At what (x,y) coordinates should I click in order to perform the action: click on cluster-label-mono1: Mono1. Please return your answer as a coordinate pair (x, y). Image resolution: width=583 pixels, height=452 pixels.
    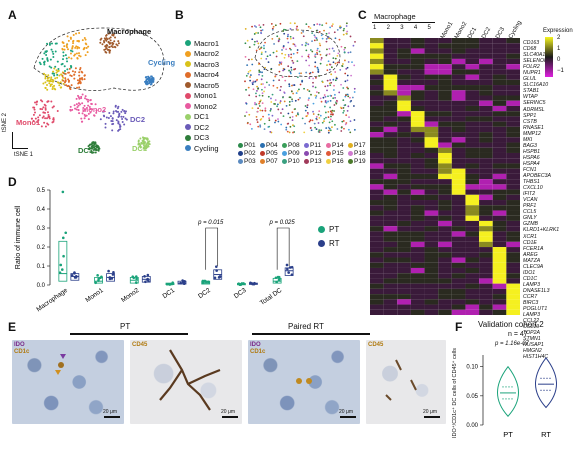
    Looking at the image, I should click on (28, 122).